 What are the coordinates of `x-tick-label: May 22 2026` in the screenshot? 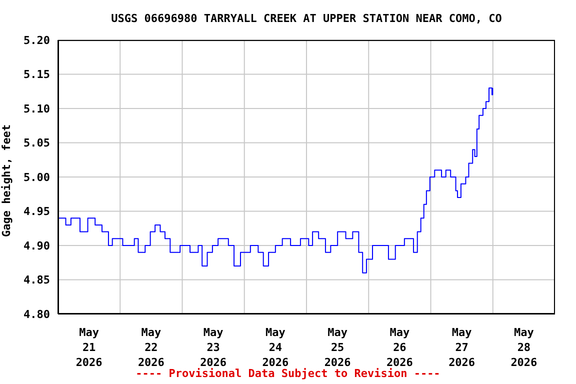 It's located at (151, 347).